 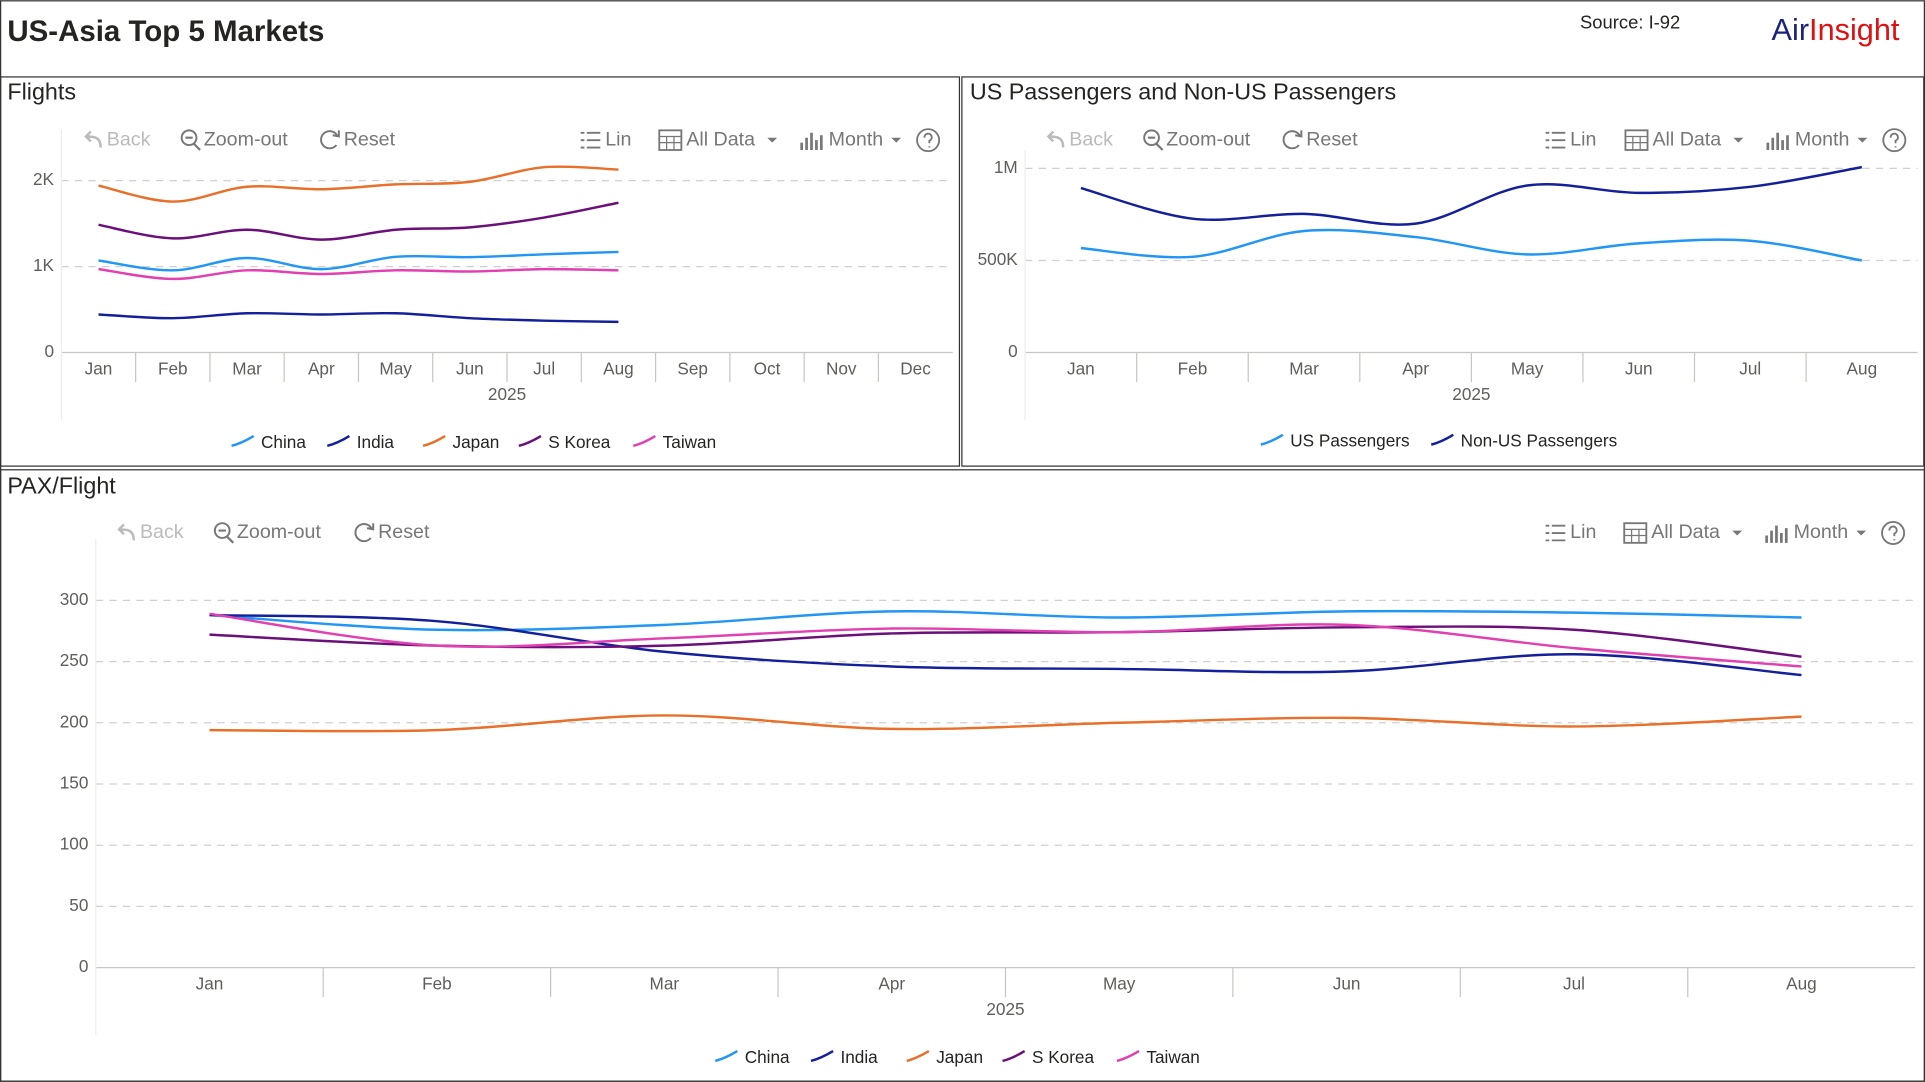 I want to click on logo-part: Insight, so click(x=1854, y=29).